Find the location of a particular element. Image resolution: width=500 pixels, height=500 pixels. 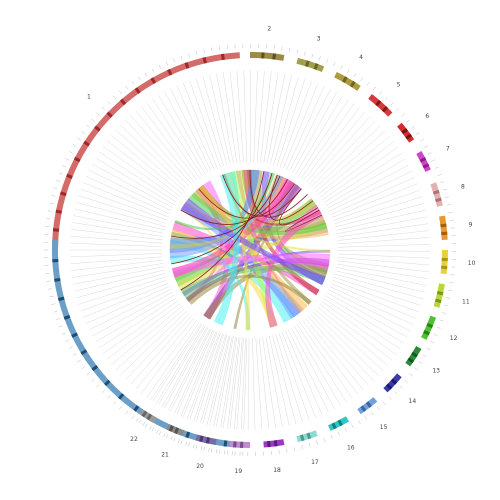

segment-label-13: 13 is located at coordinates (436, 370).